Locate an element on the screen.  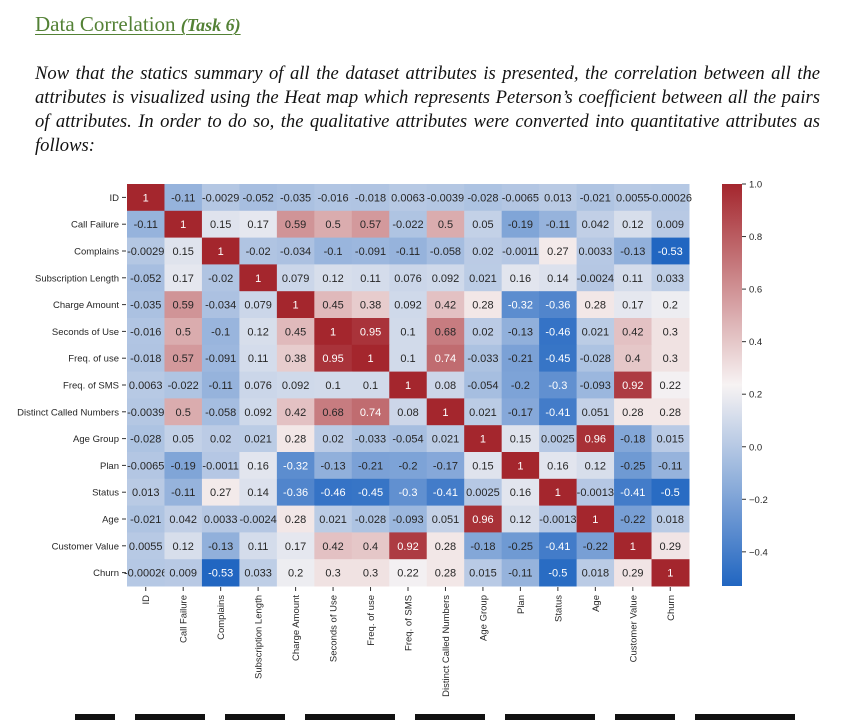
heatmap-cell: 0.051 is located at coordinates (445, 519).